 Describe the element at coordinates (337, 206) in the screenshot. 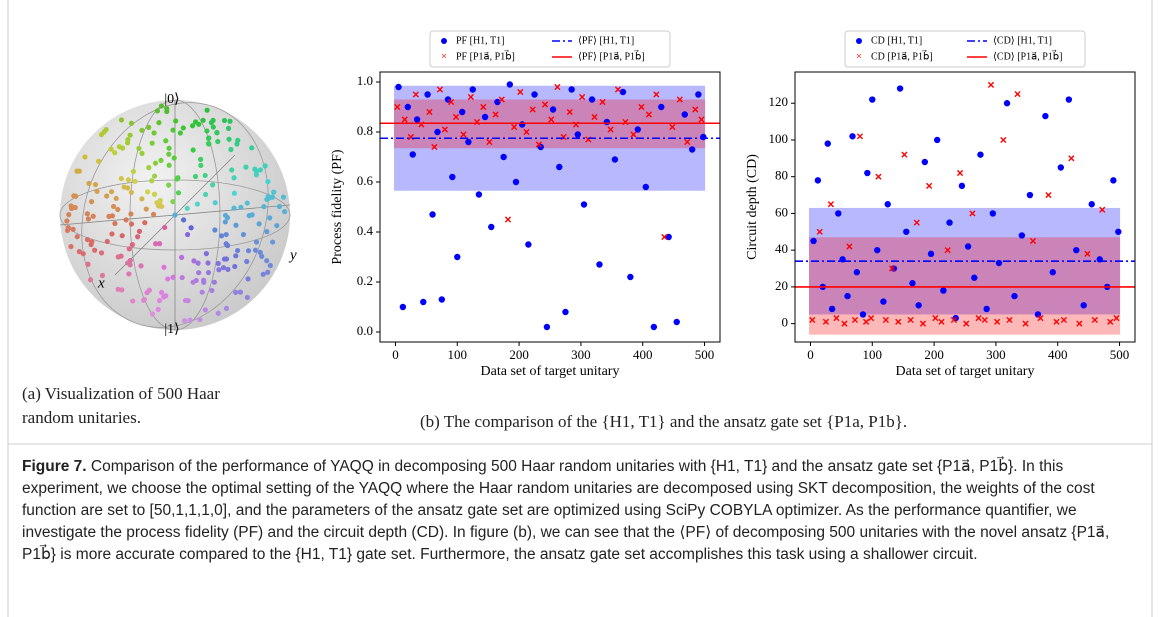

I see `y-axis-label: Process fidelity (PF)` at that location.